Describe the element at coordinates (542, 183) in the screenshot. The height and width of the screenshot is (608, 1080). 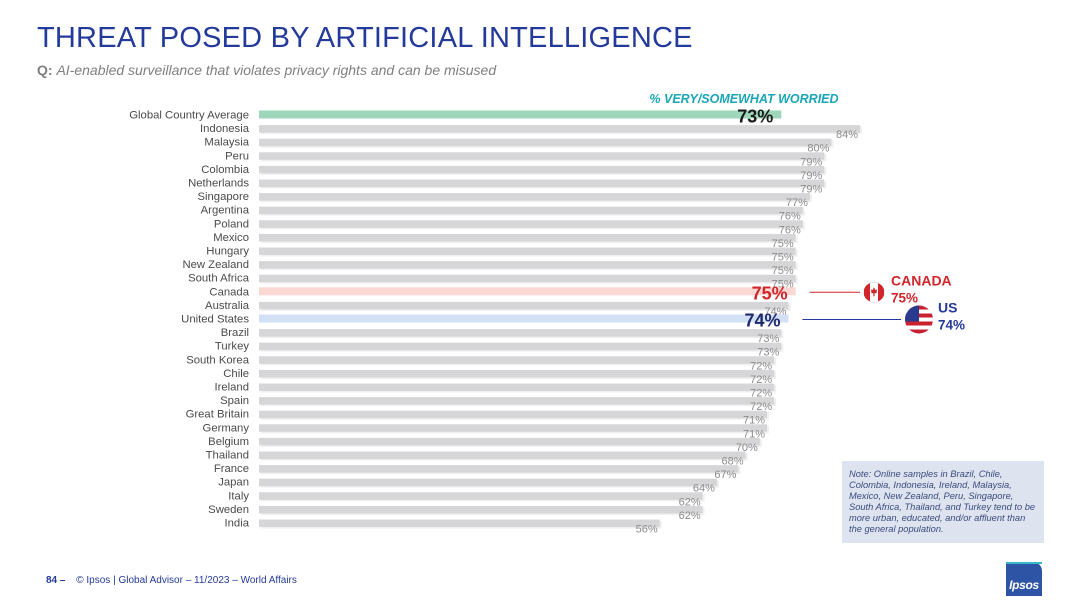
I see `bar-netherlands` at that location.